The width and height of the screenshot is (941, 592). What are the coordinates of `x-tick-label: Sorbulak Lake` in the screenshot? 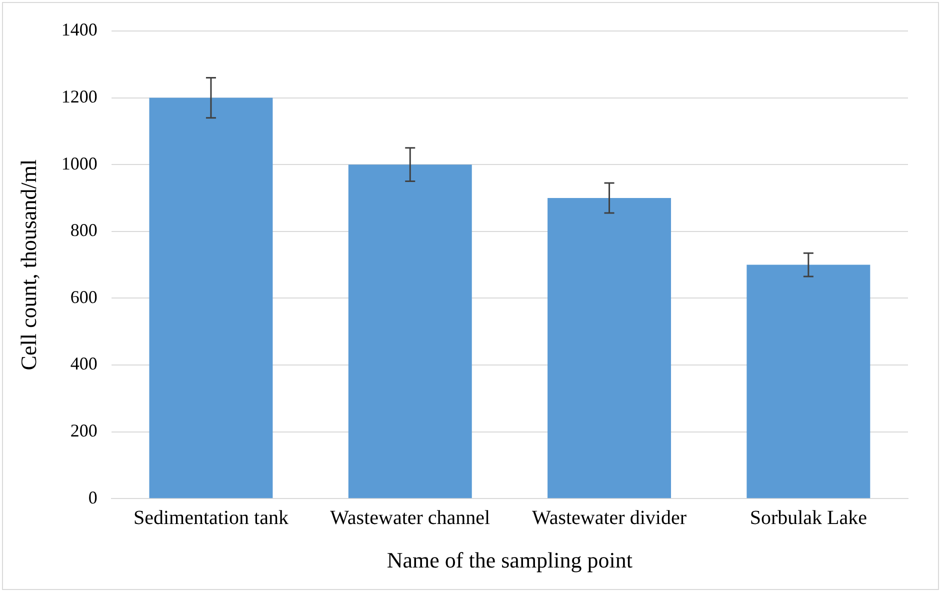 It's located at (809, 517).